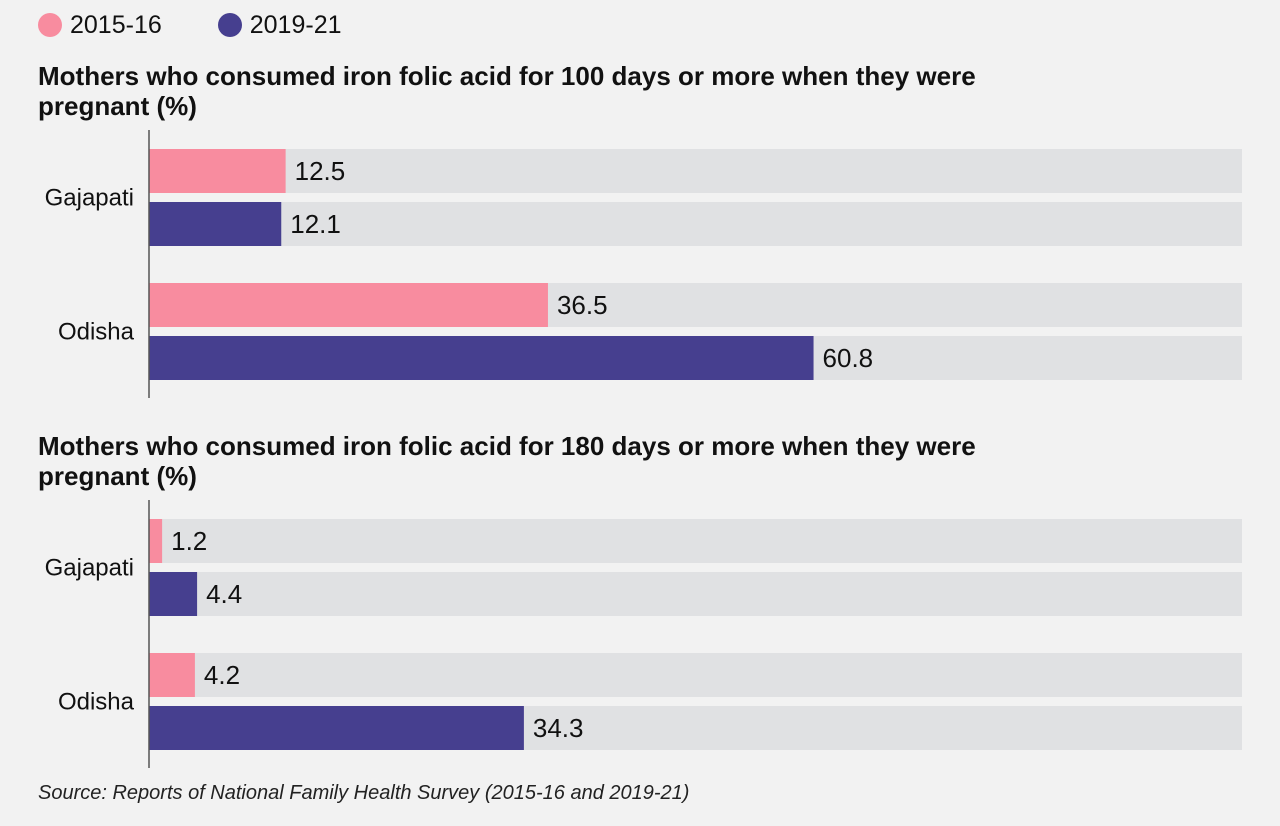  I want to click on data-label-gajapati-2019-21: 12.1, so click(315, 224).